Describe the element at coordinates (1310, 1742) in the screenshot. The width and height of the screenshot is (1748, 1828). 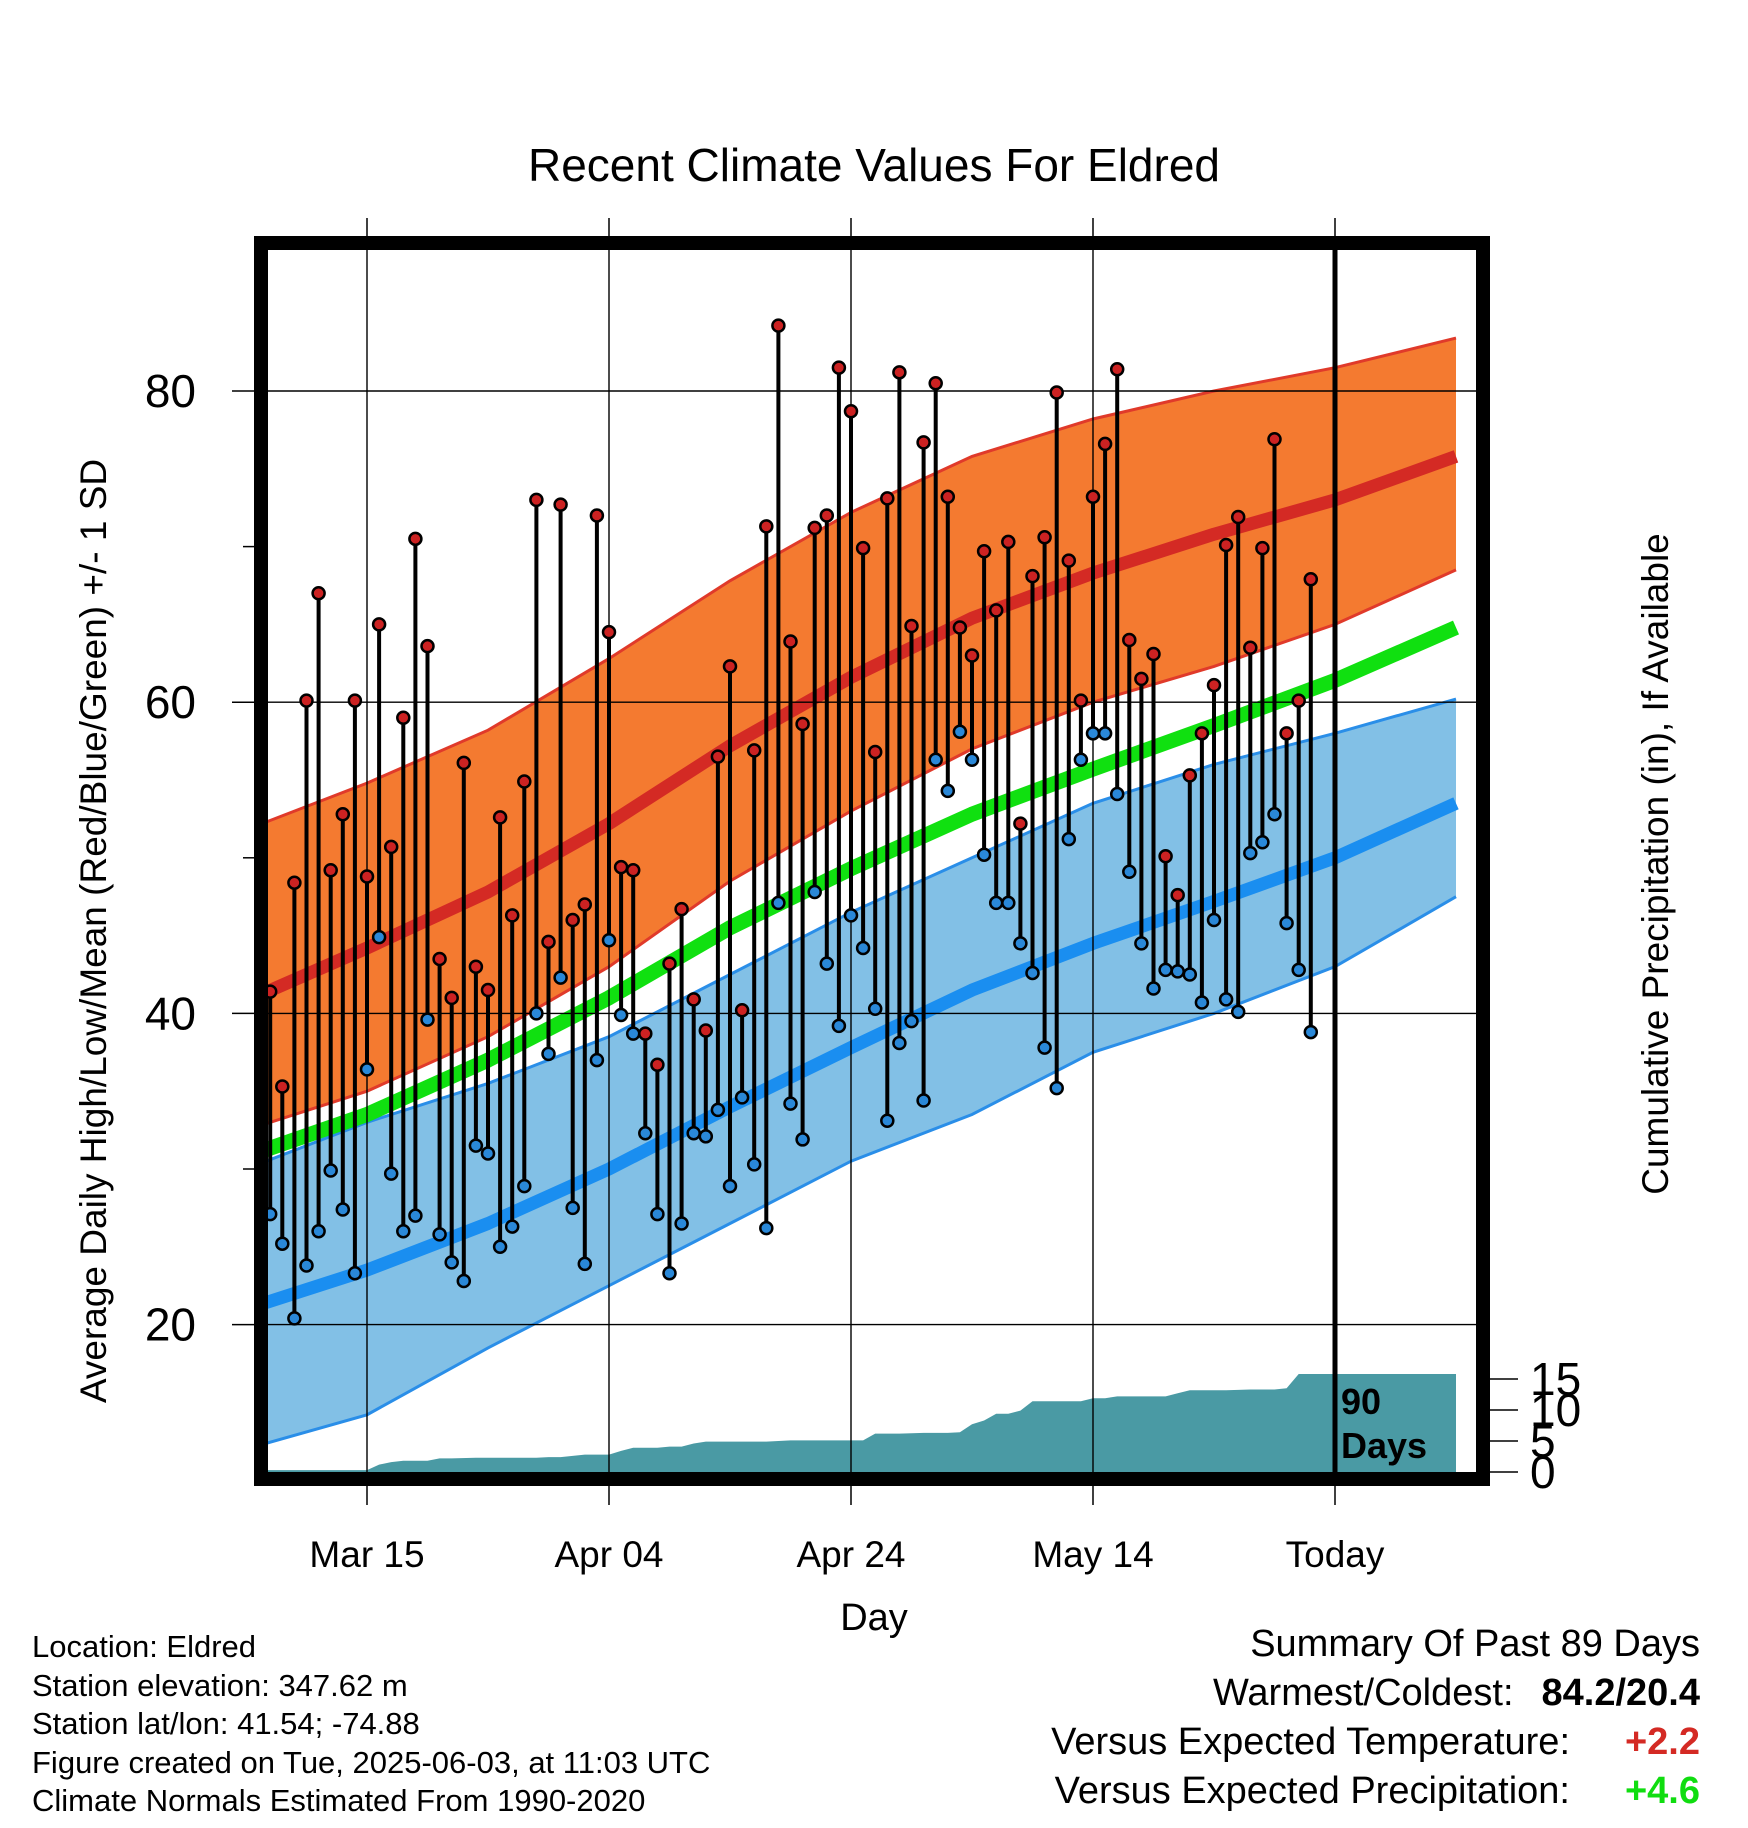
I see `temp-label: Versus Expected Temperature:` at that location.